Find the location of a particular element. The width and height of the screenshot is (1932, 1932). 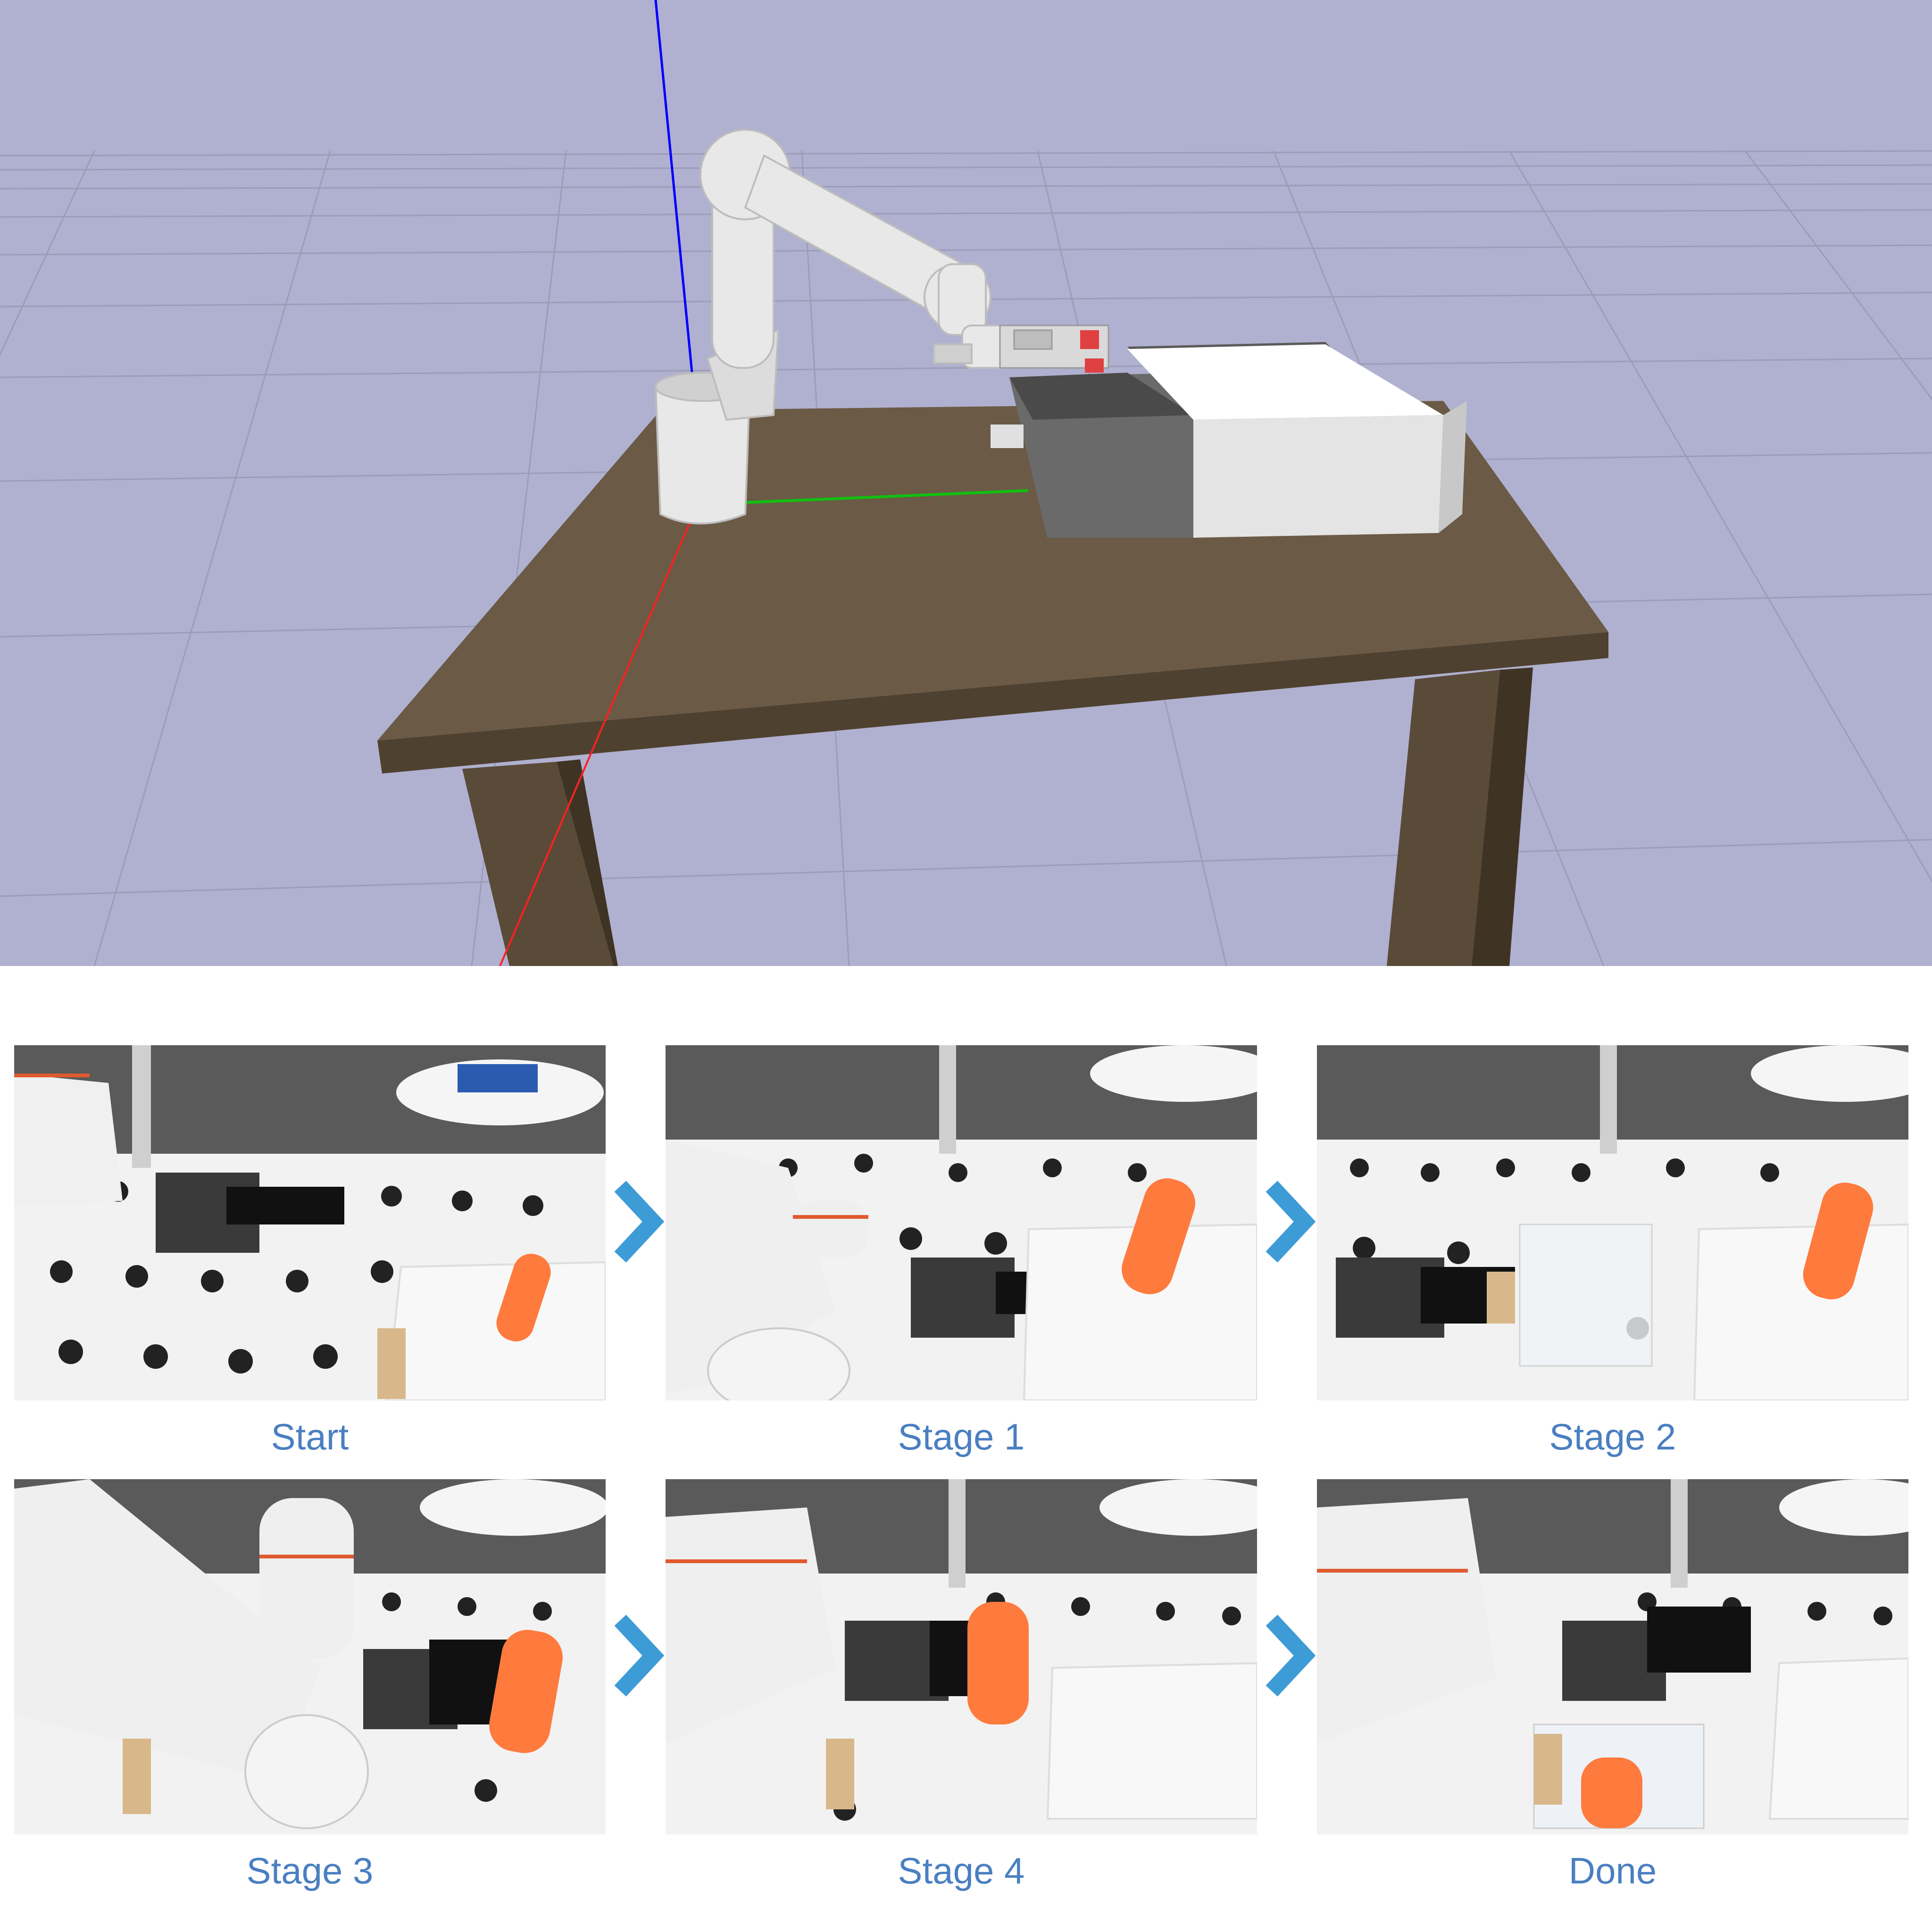

y-axis is located at coordinates (861, 497).